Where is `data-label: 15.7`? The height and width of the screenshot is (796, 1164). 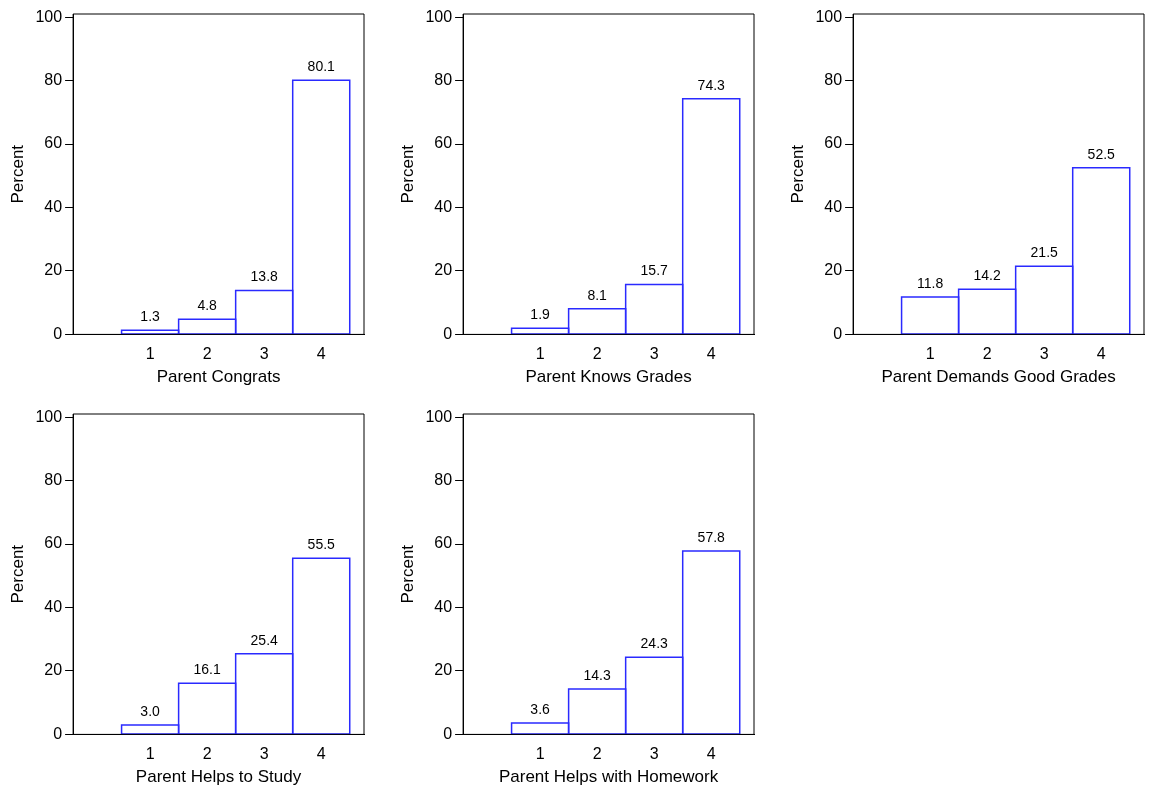
data-label: 15.7 is located at coordinates (654, 270).